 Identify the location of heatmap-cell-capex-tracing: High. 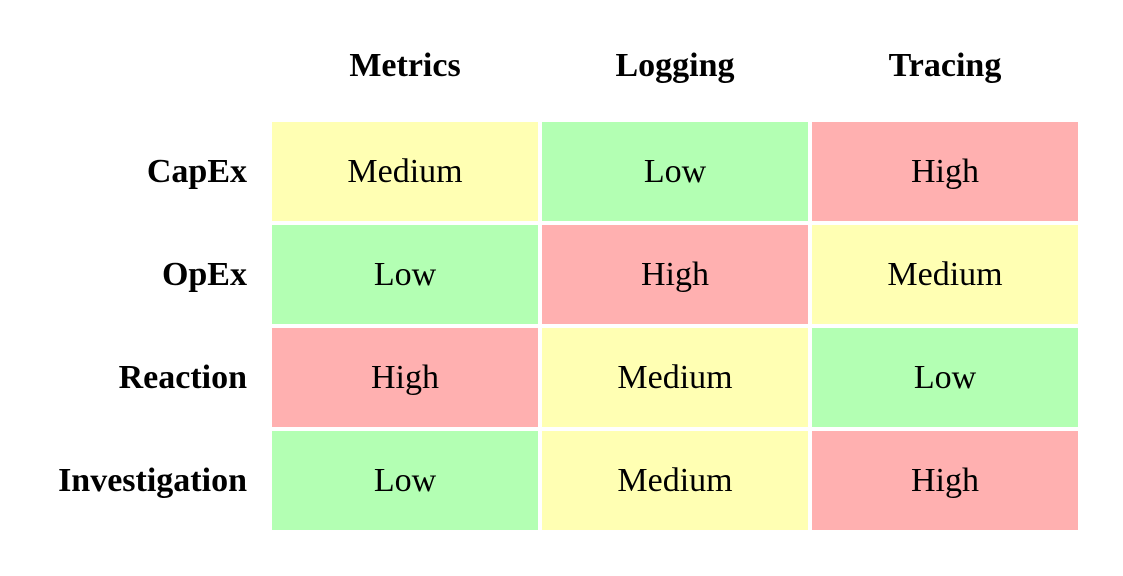
(945, 171).